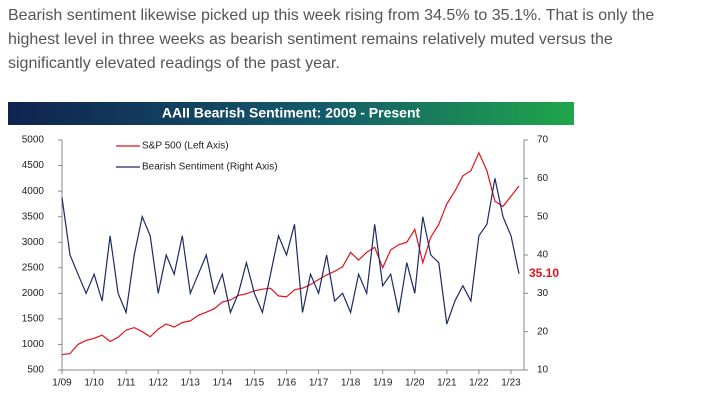  Describe the element at coordinates (62, 383) in the screenshot. I see `x-tick-label: 1/09` at that location.